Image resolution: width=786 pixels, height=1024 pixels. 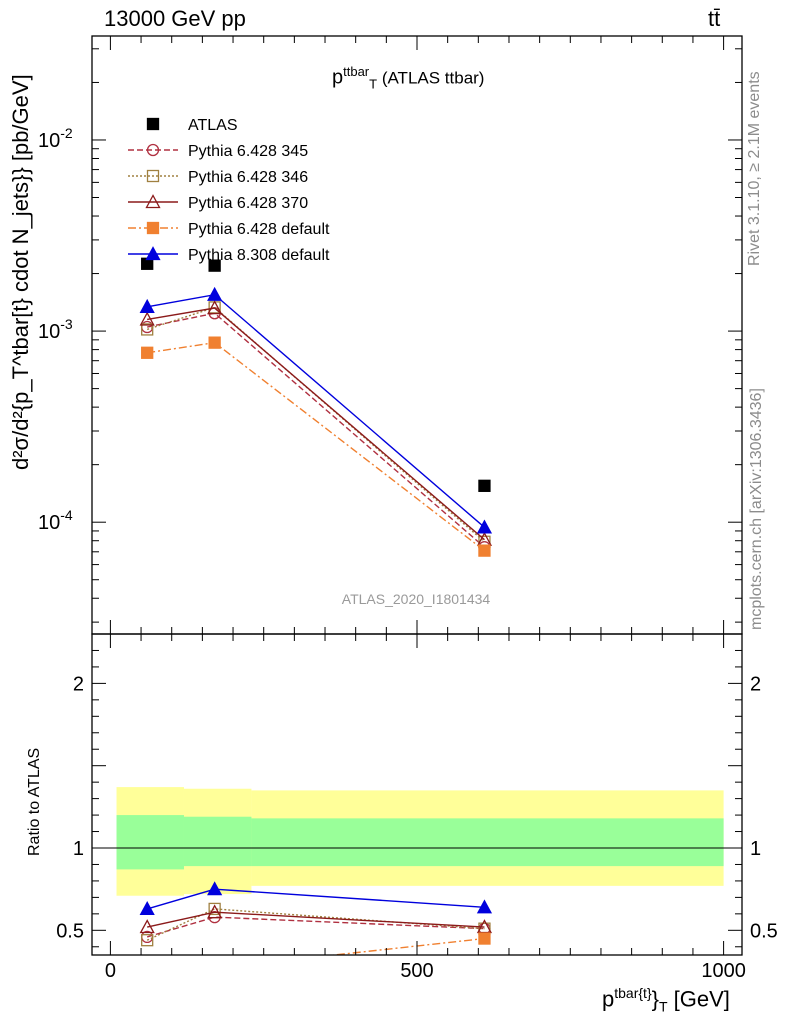 I want to click on legend-label-p346: Pythia 6.428 346, so click(x=248, y=177).